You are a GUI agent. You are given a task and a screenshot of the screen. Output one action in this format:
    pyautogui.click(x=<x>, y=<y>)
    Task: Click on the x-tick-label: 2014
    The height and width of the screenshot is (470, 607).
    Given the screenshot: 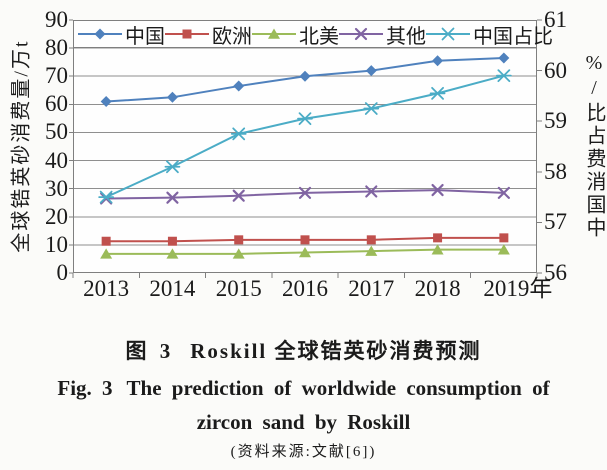 What is the action you would take?
    pyautogui.click(x=172, y=288)
    